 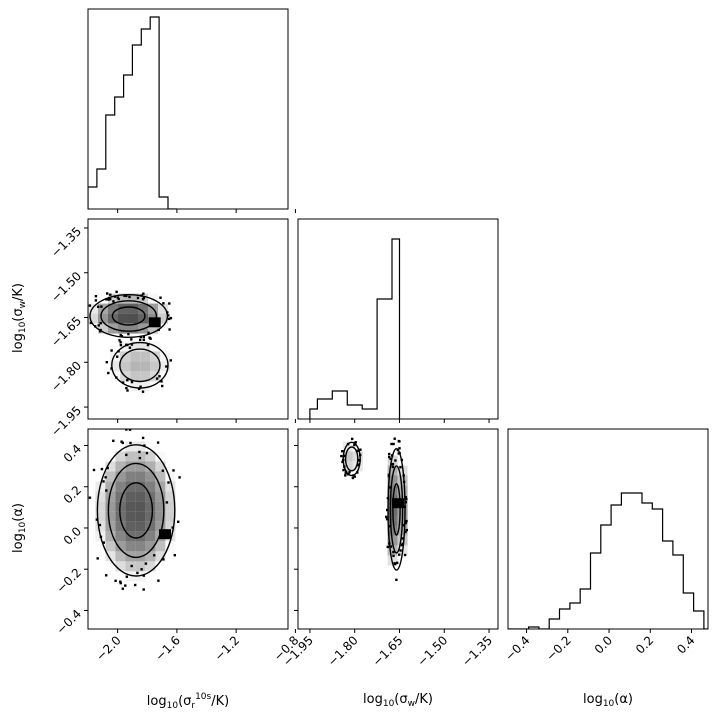 What do you see at coordinates (603, 644) in the screenshot?
I see `x-tick-label: 0.0` at bounding box center [603, 644].